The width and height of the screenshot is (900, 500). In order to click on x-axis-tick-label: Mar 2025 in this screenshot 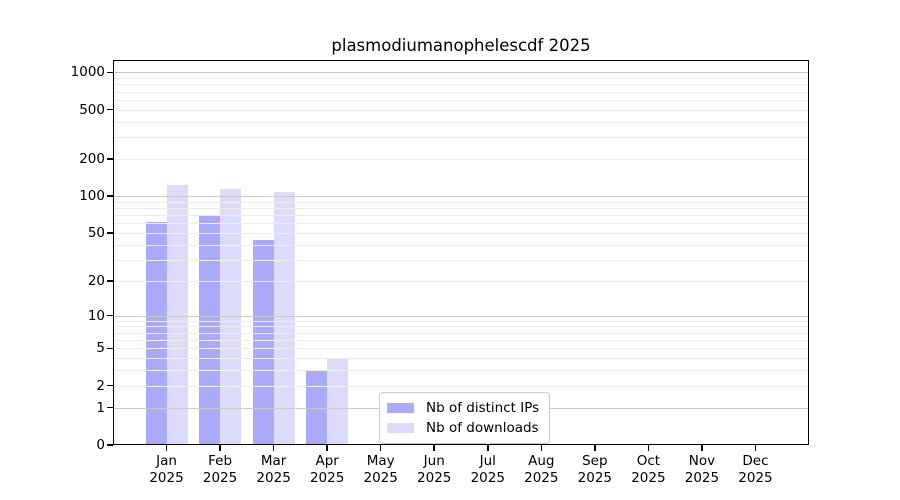, I will do `click(273, 469)`.